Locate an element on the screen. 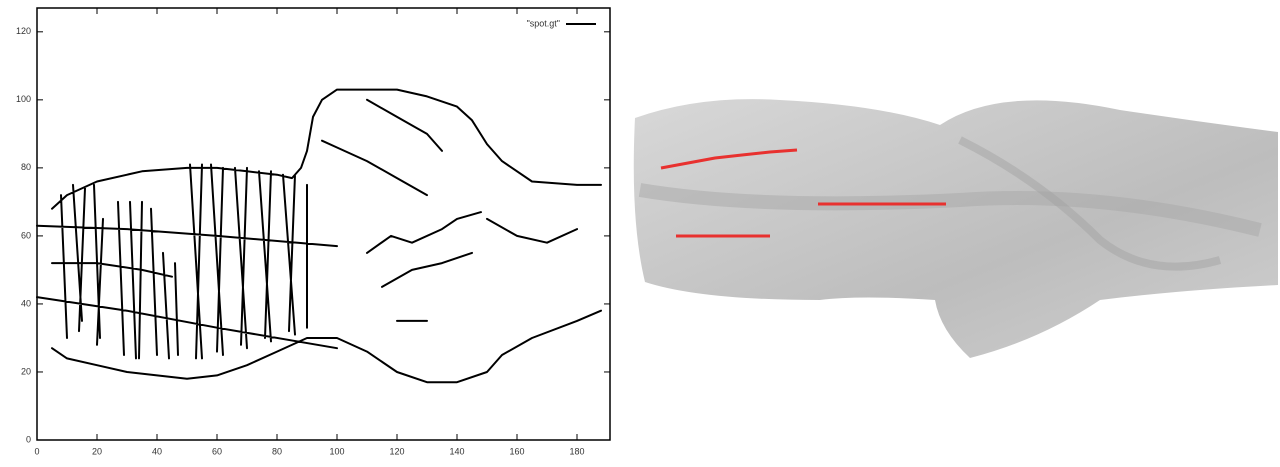 The image size is (1280, 467). y-tick-label: 120 is located at coordinates (23, 31).